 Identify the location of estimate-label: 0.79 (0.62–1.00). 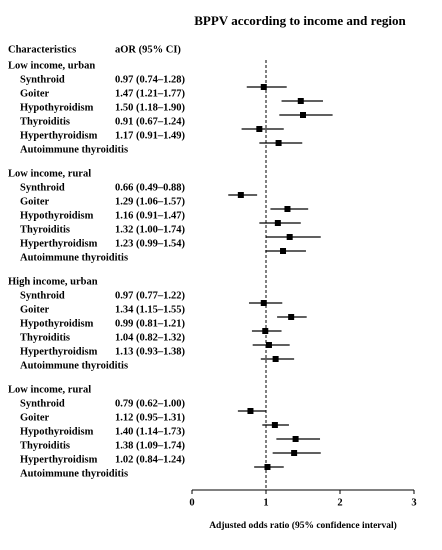
(150, 403).